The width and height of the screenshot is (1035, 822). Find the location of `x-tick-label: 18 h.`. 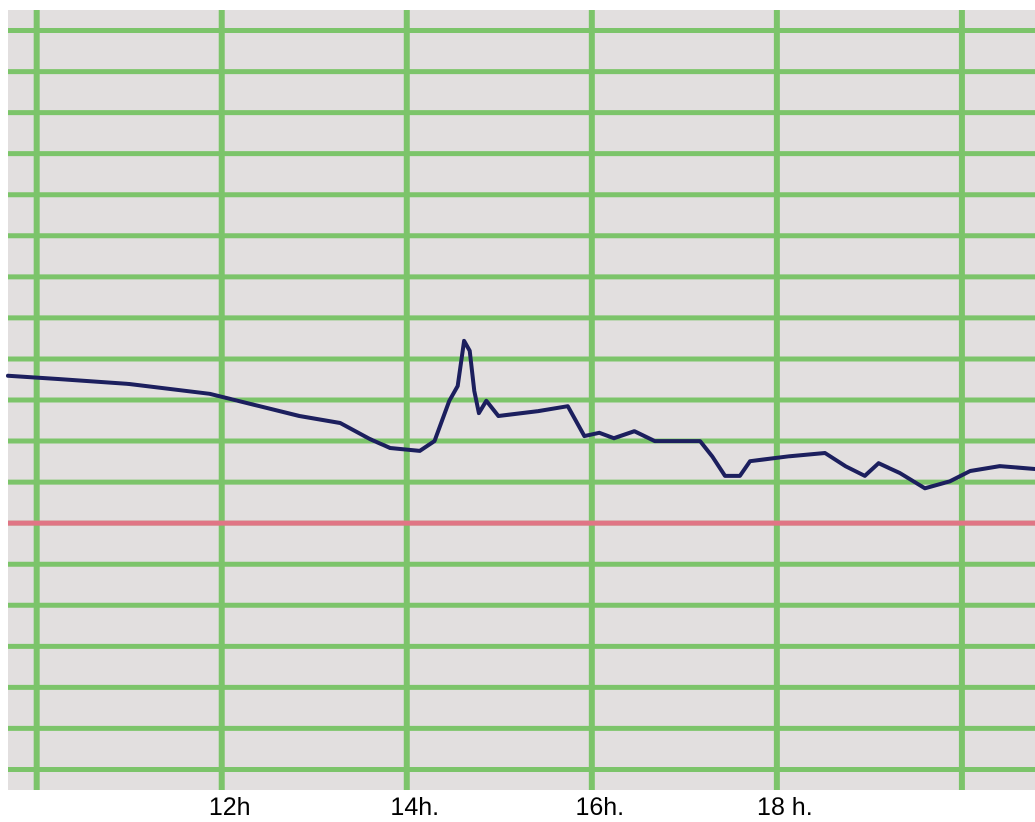

x-tick-label: 18 h. is located at coordinates (785, 807).